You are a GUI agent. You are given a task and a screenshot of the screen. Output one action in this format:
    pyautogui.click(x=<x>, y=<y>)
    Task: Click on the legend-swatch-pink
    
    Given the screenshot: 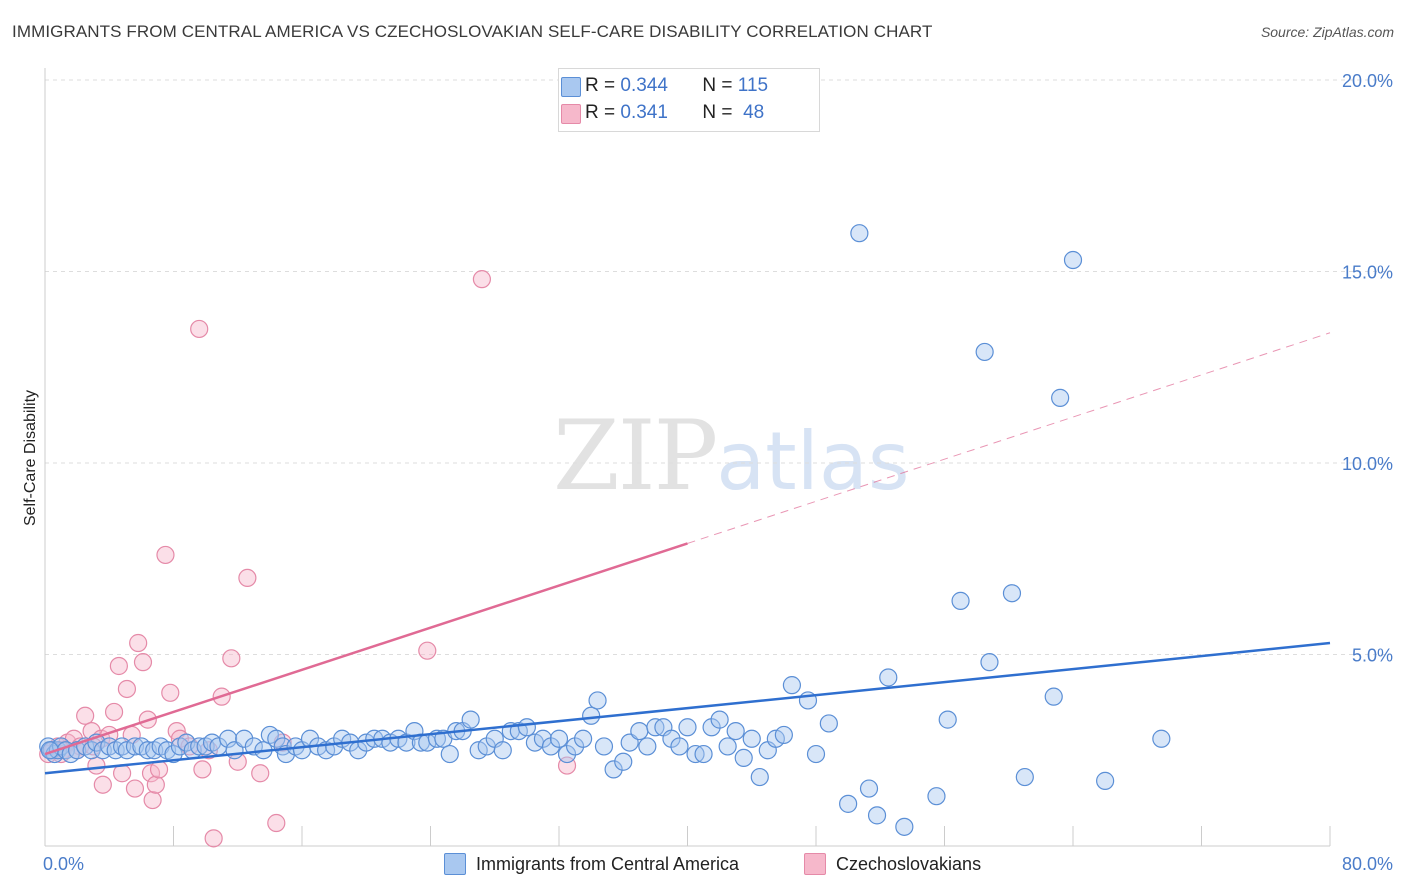 What is the action you would take?
    pyautogui.click(x=571, y=114)
    